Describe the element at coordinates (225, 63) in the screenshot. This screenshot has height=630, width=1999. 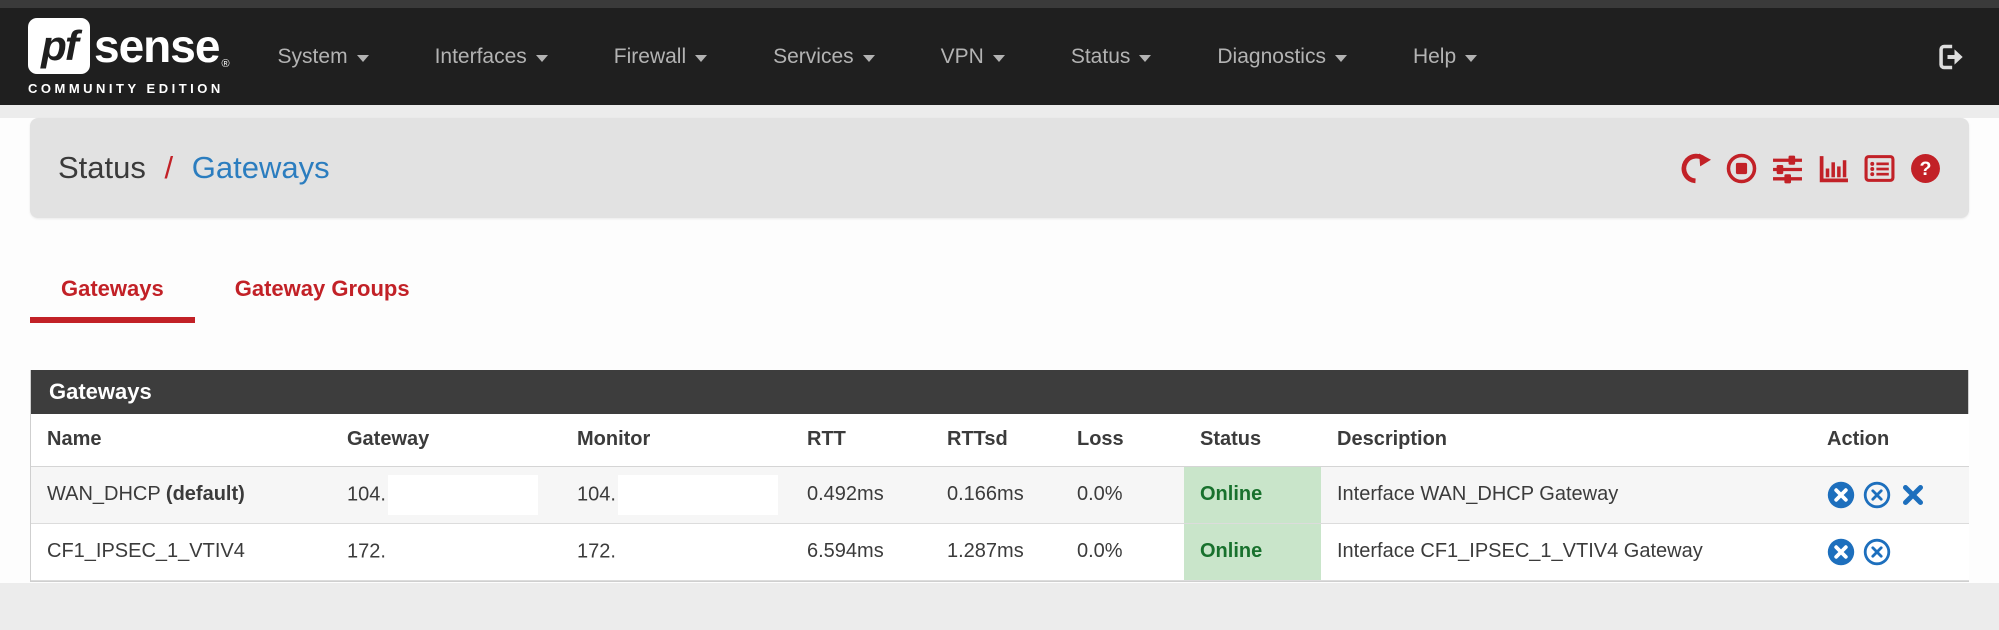
I see `registered-mark: ®` at that location.